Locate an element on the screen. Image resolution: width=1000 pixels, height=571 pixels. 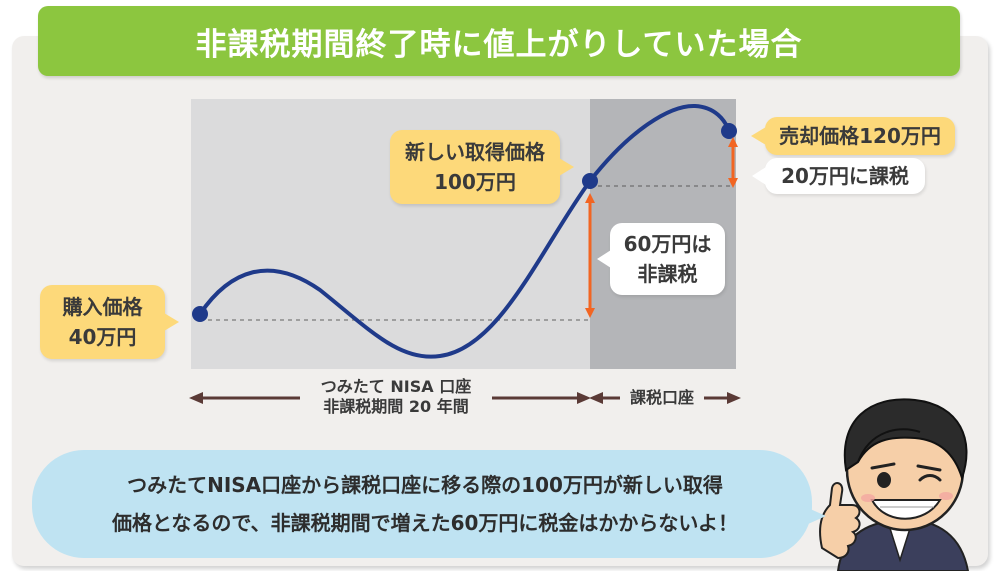
title-bar: 非課税期間終了時に値上がりしていた場合 is located at coordinates (499, 41).